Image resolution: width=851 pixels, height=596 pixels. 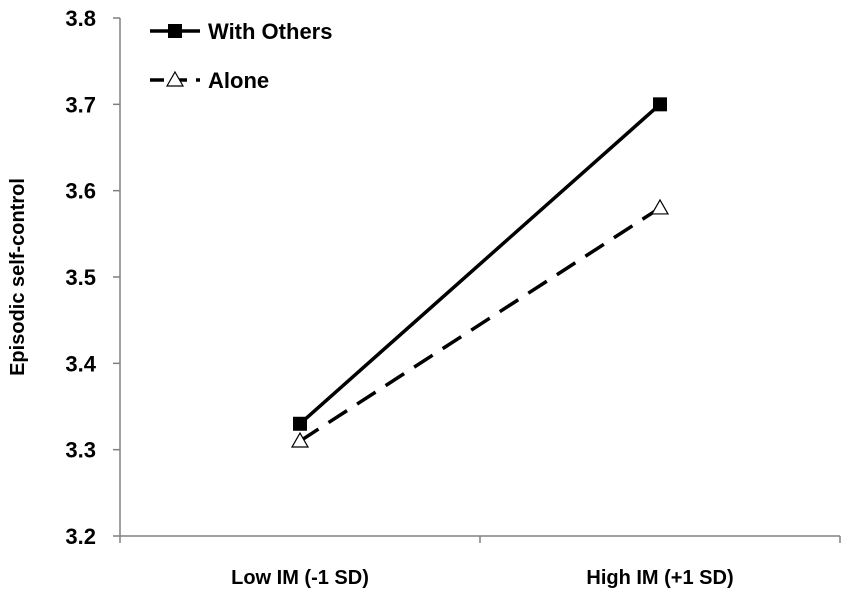 I want to click on x-axis: Low IM (-1 SD) High IM (+1 SD), so click(x=480, y=562).